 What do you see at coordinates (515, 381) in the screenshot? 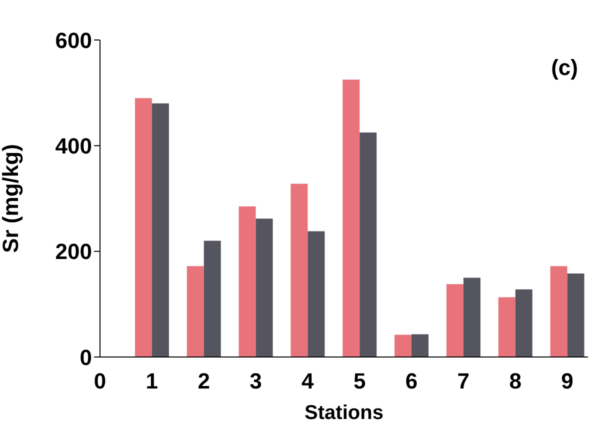
I see `x-tick-label: 8` at bounding box center [515, 381].